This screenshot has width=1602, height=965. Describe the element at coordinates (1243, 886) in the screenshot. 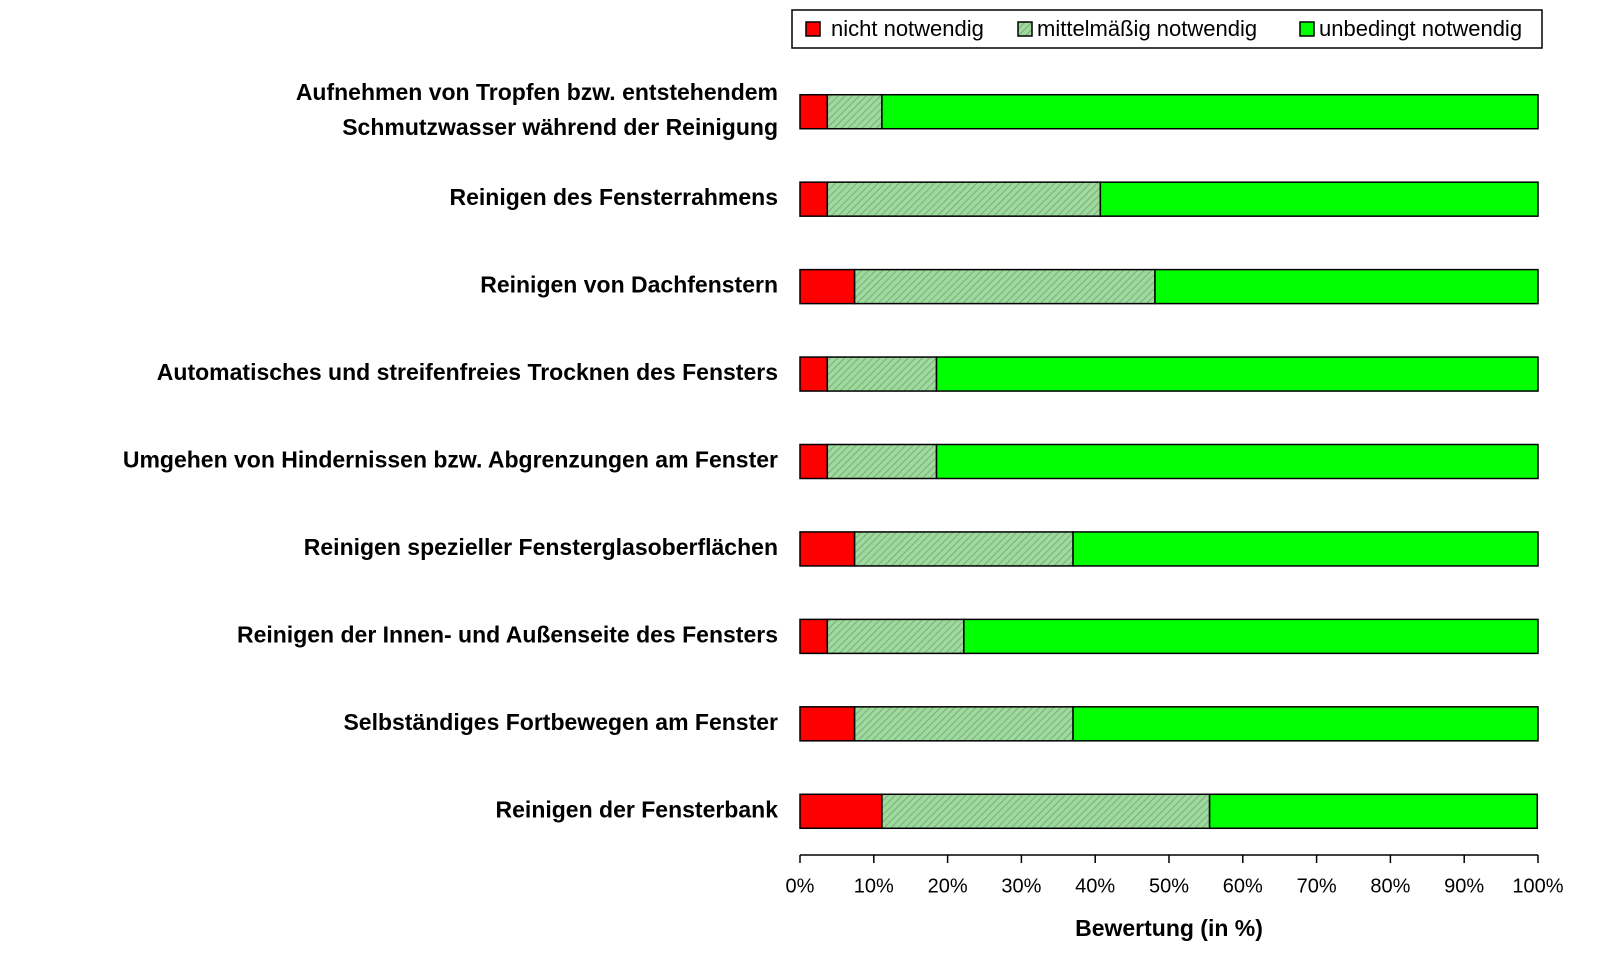

I see `x-tick-label: 60%` at that location.